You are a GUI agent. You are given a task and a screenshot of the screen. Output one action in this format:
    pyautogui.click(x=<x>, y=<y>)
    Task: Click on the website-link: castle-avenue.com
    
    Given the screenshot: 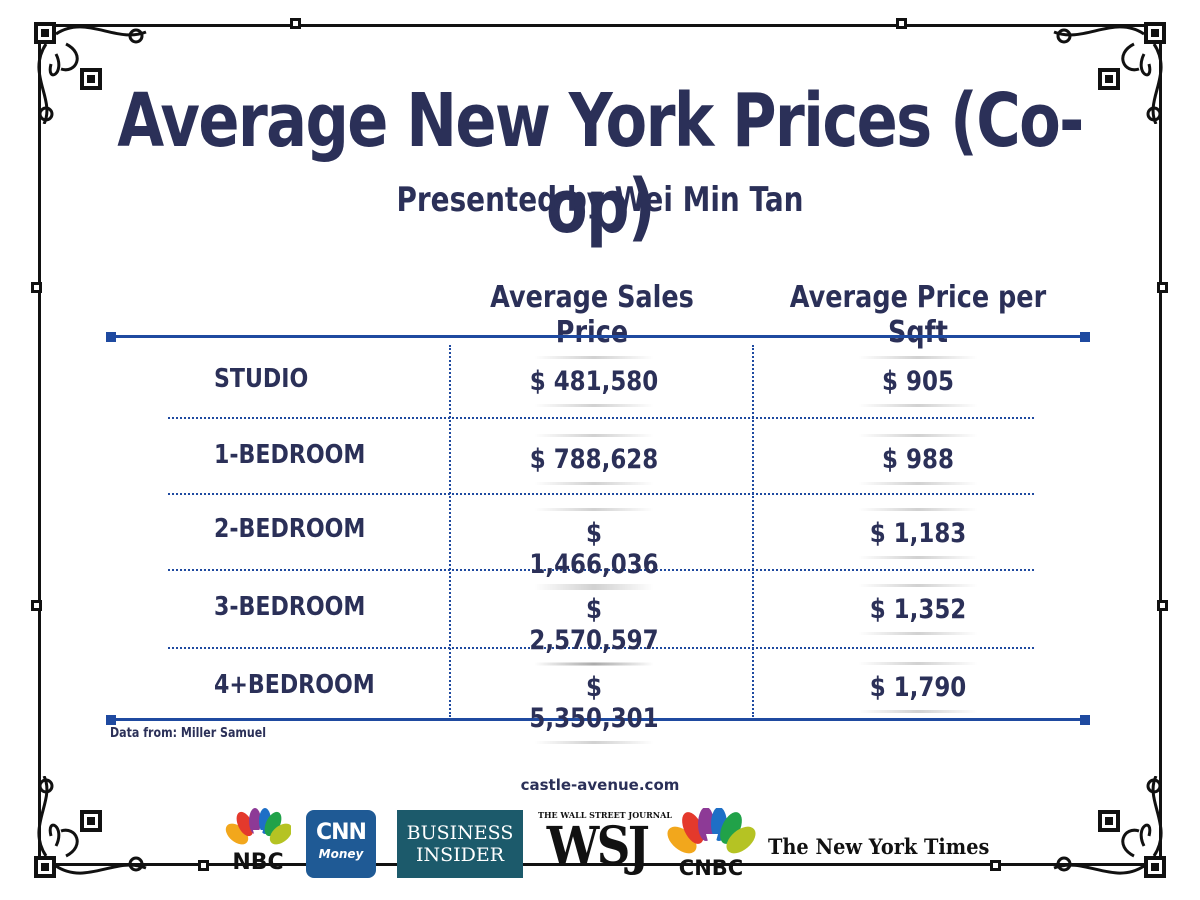 What is the action you would take?
    pyautogui.click(x=600, y=785)
    